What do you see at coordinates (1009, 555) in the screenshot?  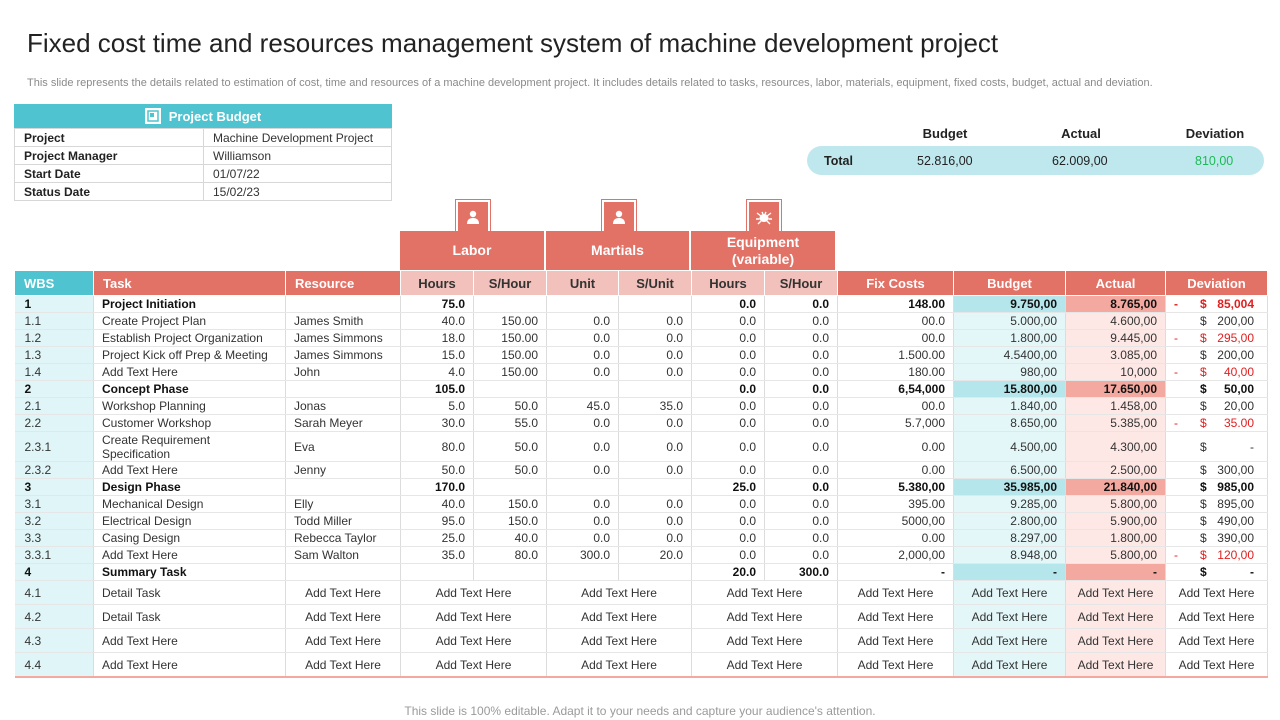 I see `budget-cell: 8.948,00` at bounding box center [1009, 555].